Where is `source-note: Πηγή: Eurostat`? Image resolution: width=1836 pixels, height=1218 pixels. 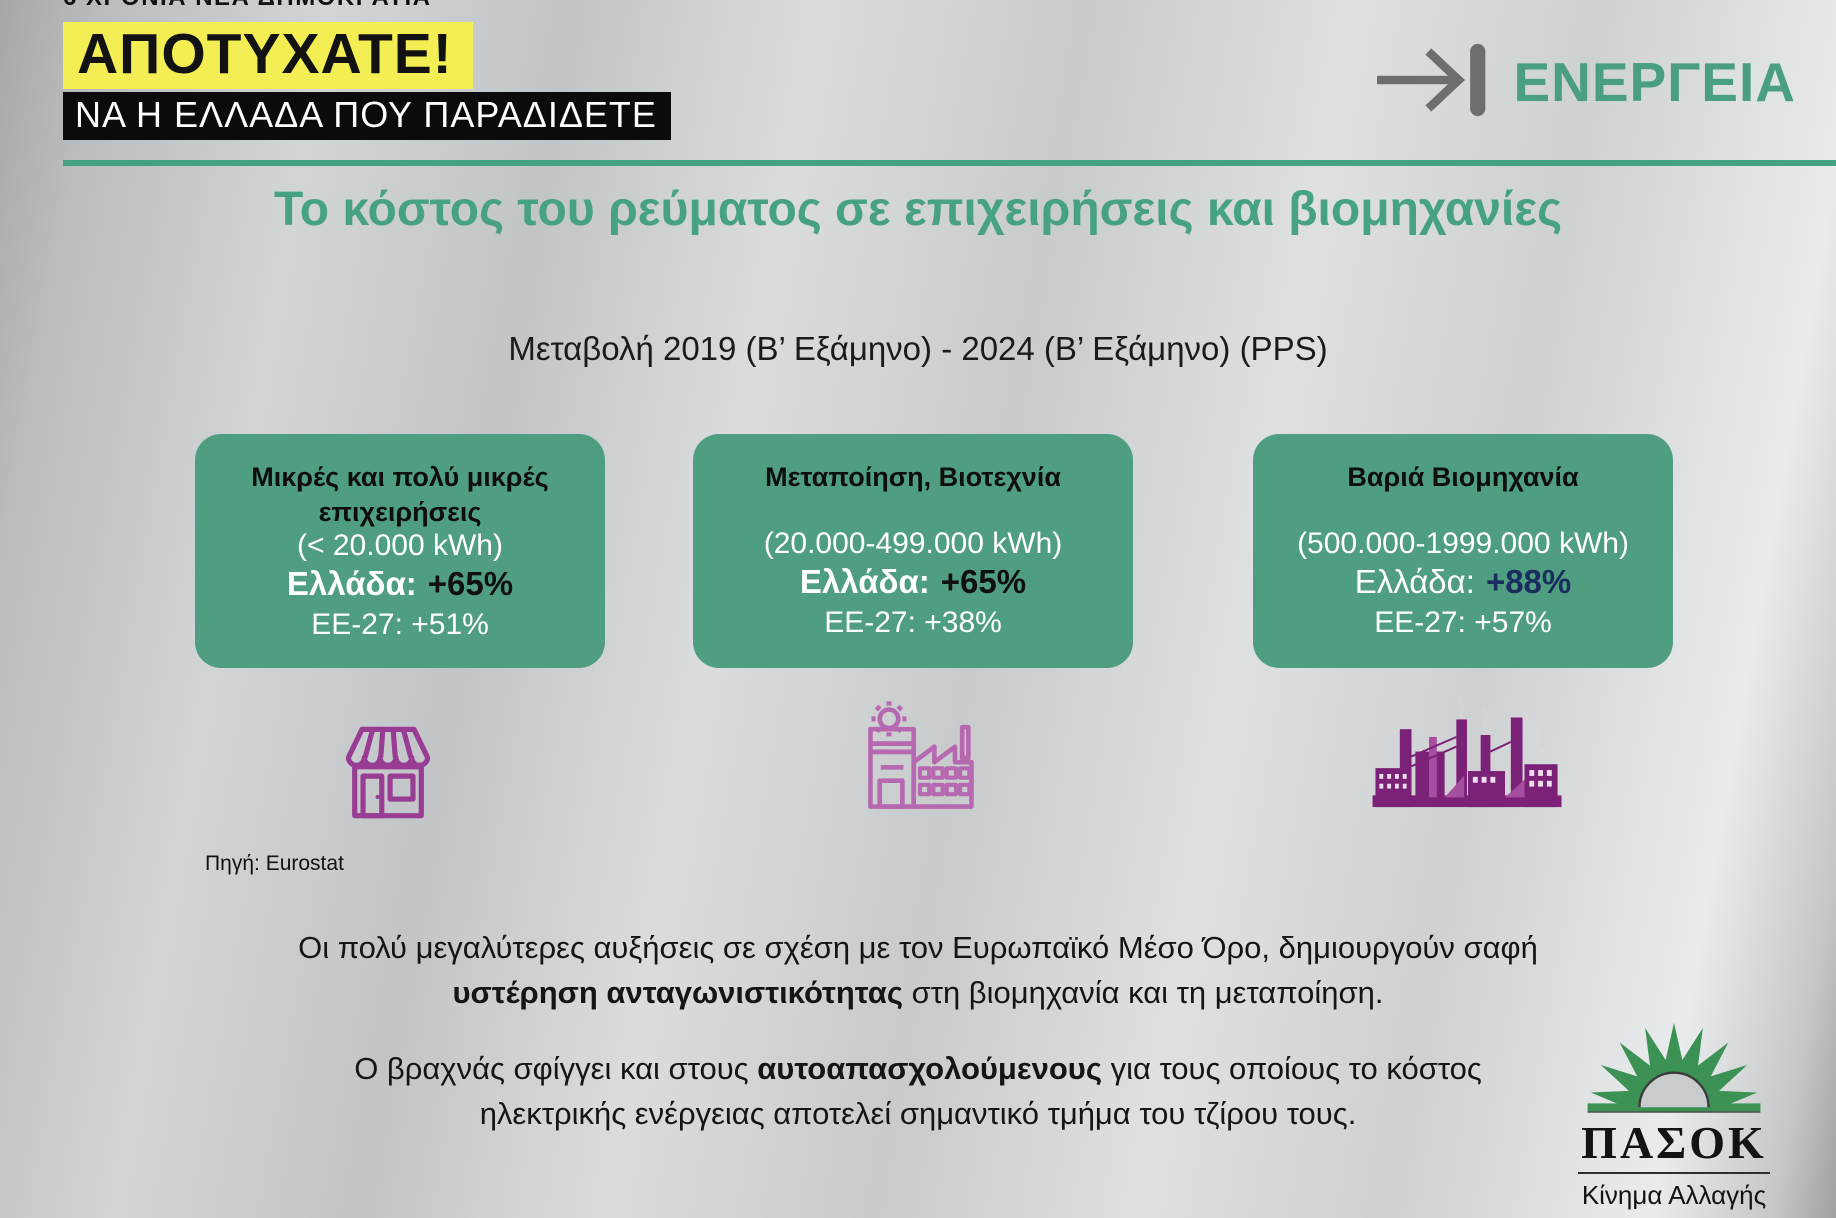 source-note: Πηγή: Eurostat is located at coordinates (274, 863).